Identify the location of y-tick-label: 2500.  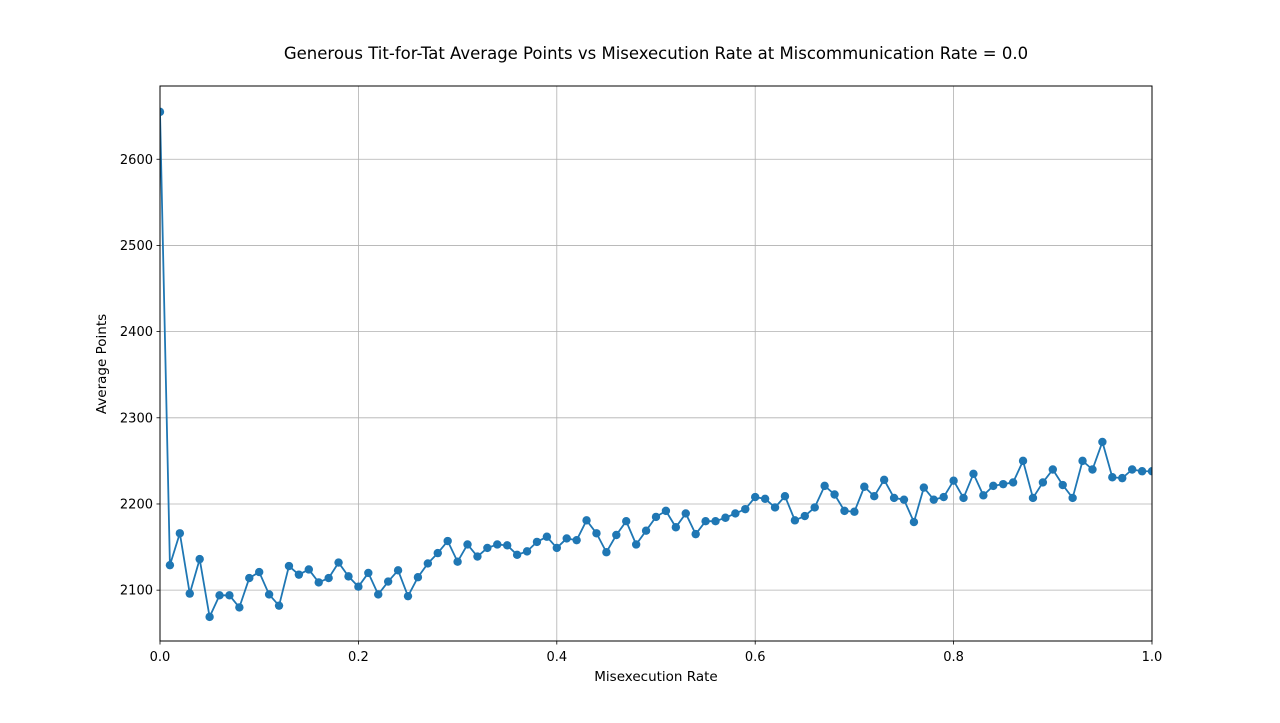
(136, 246).